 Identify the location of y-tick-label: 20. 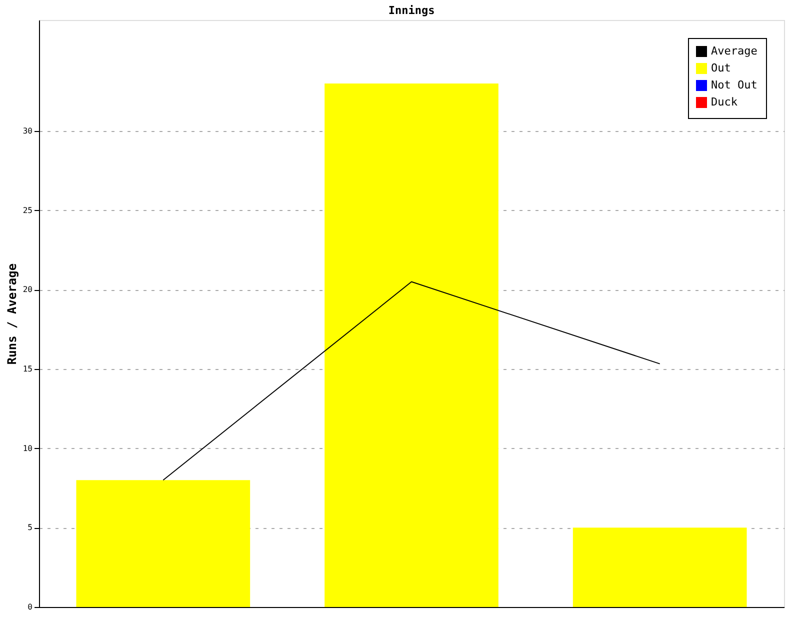
(27, 289).